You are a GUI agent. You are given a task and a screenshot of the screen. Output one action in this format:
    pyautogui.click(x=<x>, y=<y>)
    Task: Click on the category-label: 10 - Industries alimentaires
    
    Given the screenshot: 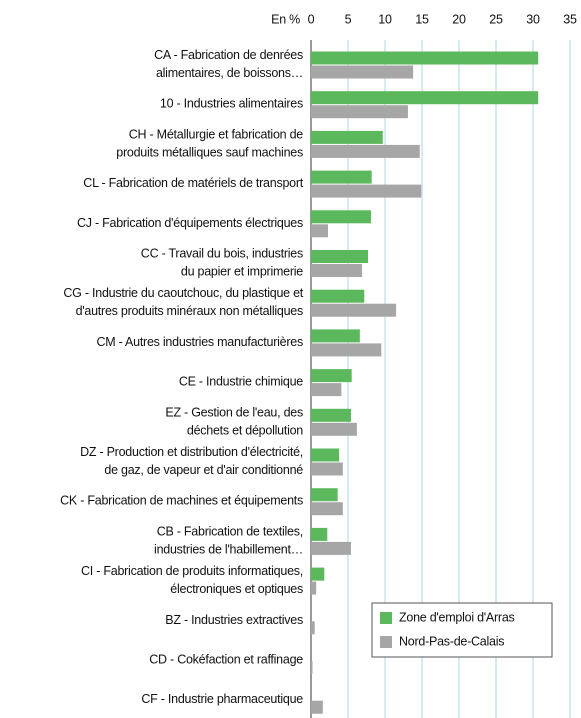 What is the action you would take?
    pyautogui.click(x=231, y=104)
    